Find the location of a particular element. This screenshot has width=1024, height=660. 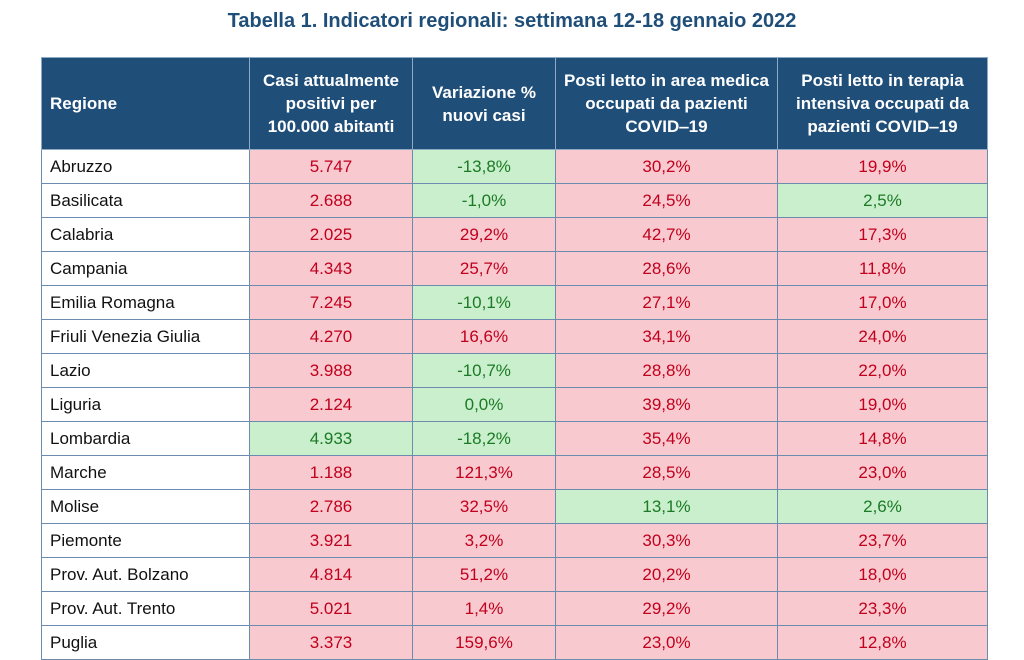

area-medica-cell: 28,5% is located at coordinates (666, 472).